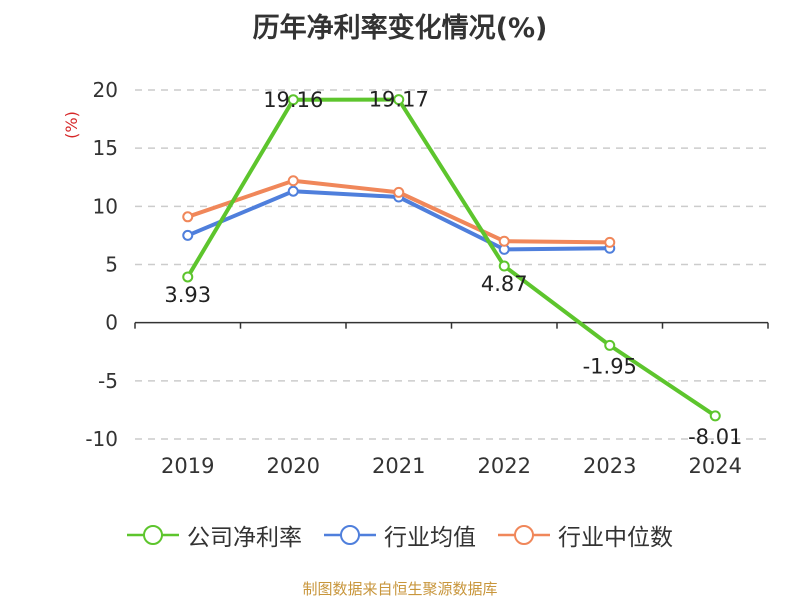  I want to click on y-tick-label: 15, so click(105, 148).